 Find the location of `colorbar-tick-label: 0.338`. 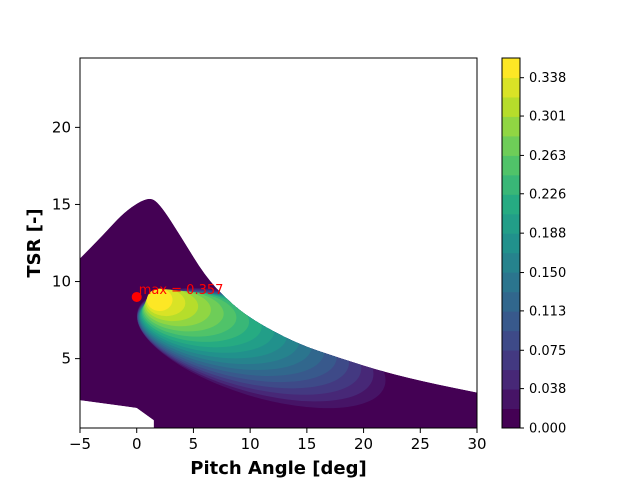

colorbar-tick-label: 0.338 is located at coordinates (547, 78).